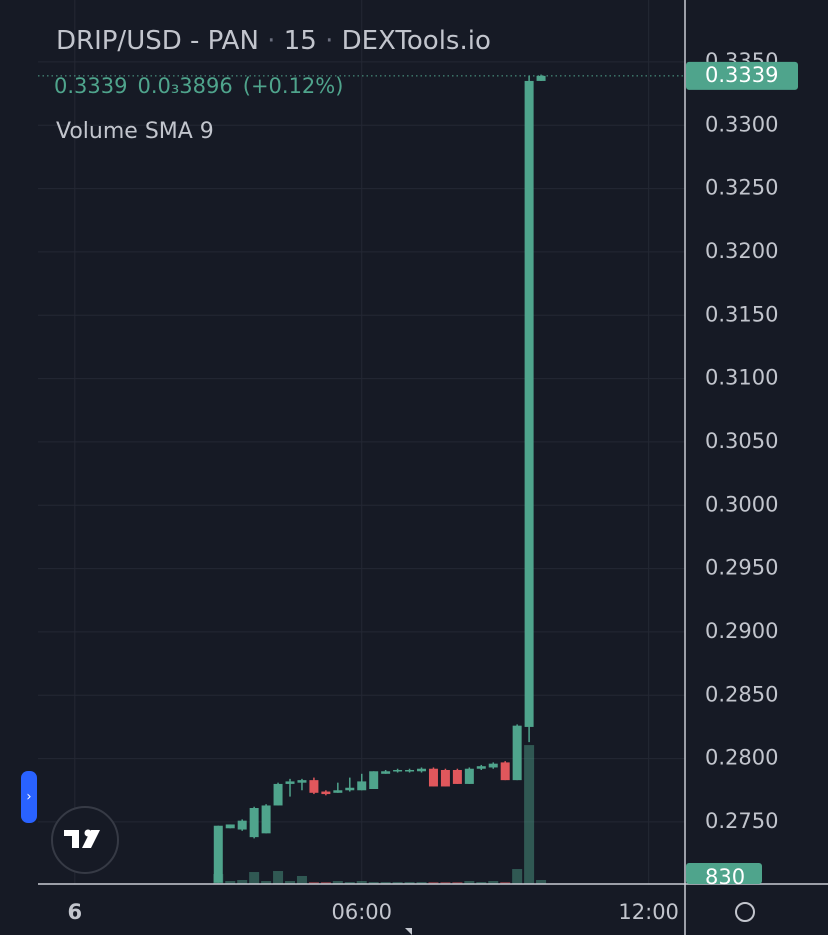 The width and height of the screenshot is (828, 935). I want to click on volume-tag, so click(724, 873).